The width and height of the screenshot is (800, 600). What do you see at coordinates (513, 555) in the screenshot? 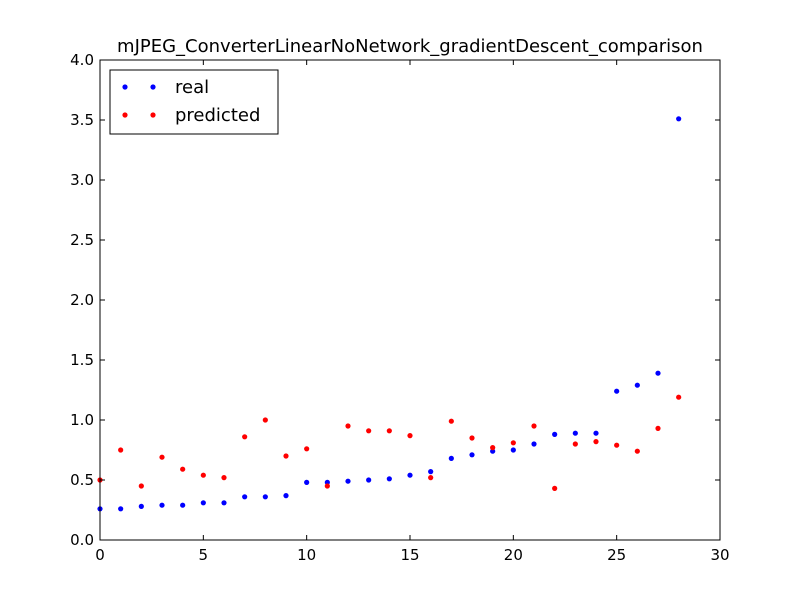
I see `x-tick-label: 20` at bounding box center [513, 555].